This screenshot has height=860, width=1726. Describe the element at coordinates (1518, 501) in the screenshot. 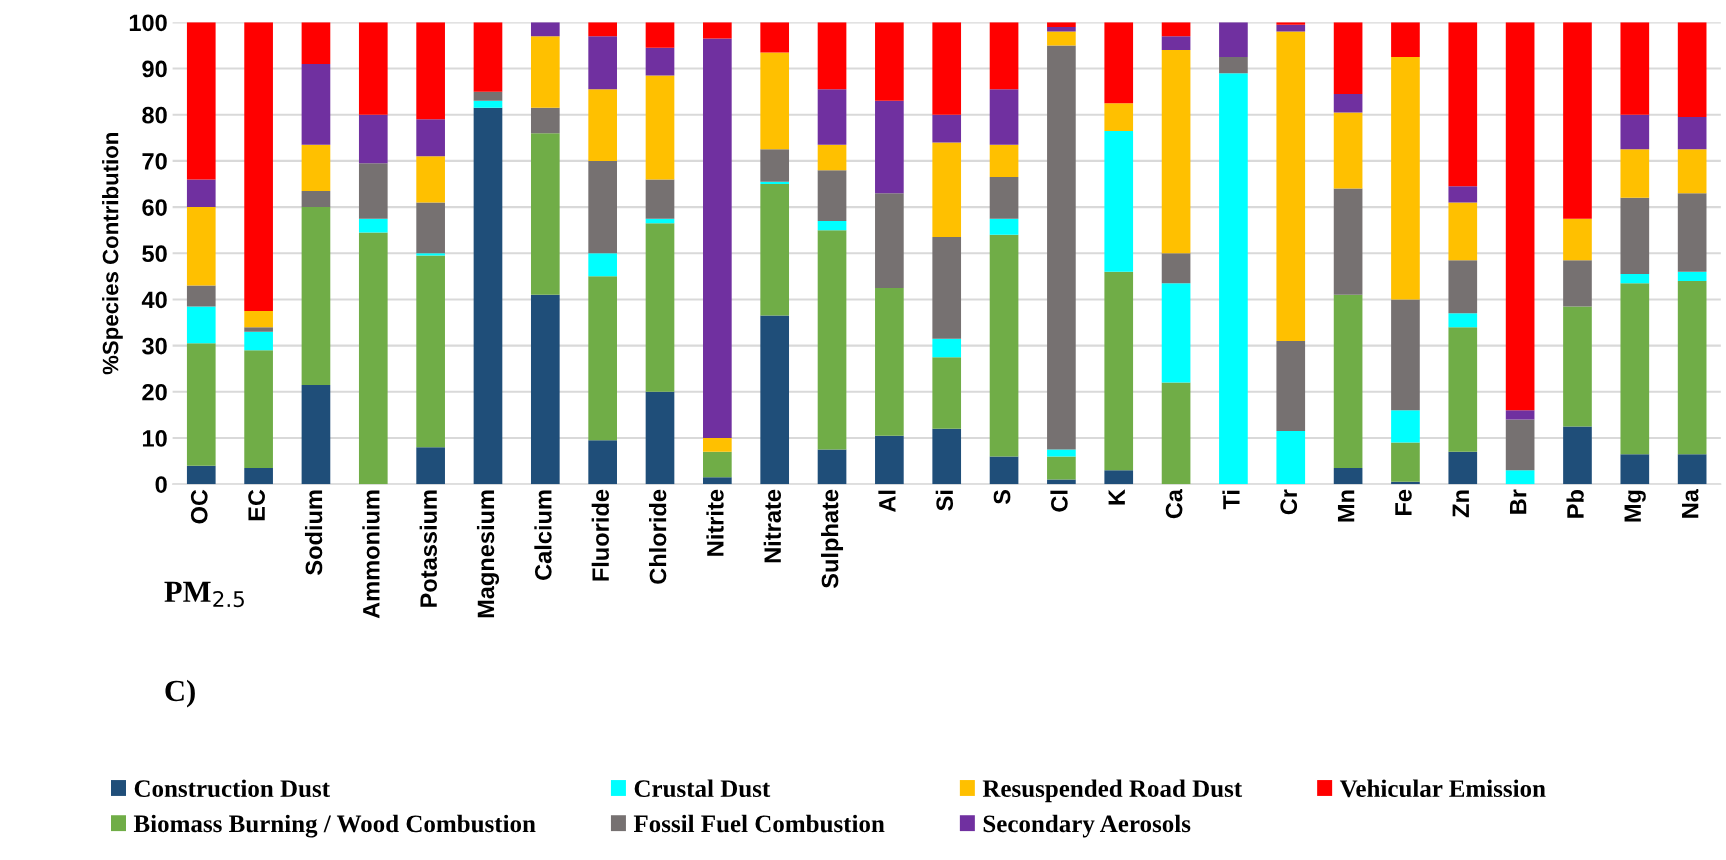

I see `x-tick-label: Br` at that location.